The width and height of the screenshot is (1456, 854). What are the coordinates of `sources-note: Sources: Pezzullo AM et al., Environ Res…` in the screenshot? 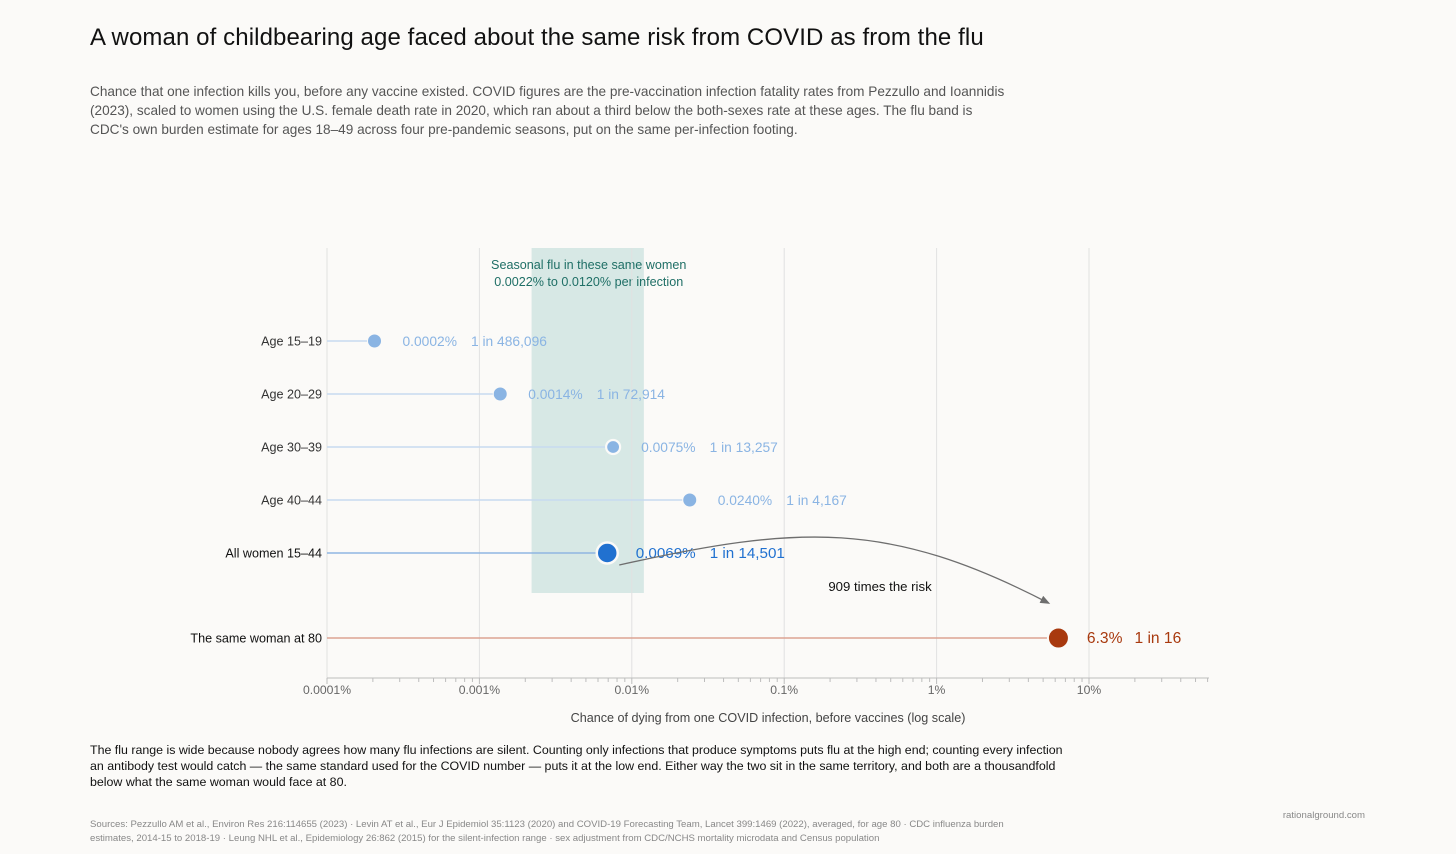 It's located at (547, 831).